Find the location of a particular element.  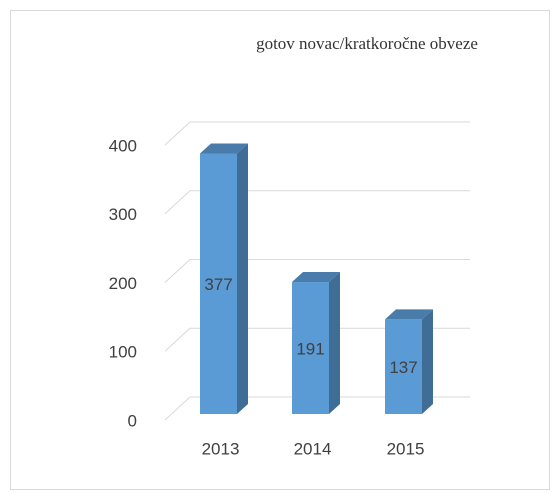

y-tick-label: 300 is located at coordinates (123, 214).